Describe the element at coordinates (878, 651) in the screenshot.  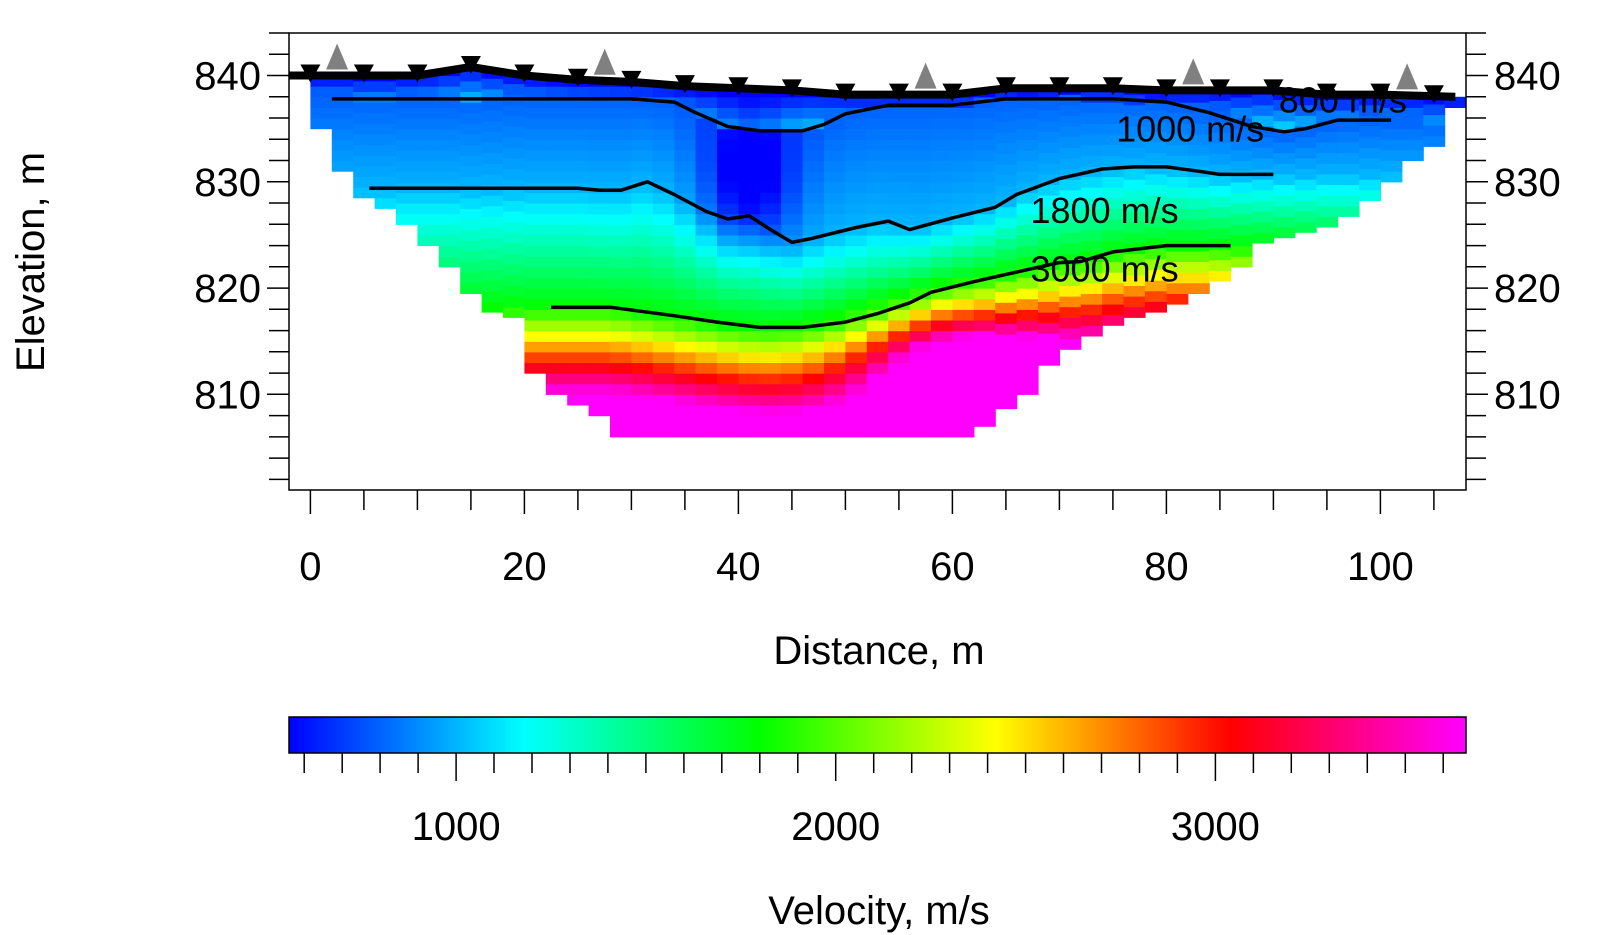
I see `x-axis-title: Distance, m` at that location.